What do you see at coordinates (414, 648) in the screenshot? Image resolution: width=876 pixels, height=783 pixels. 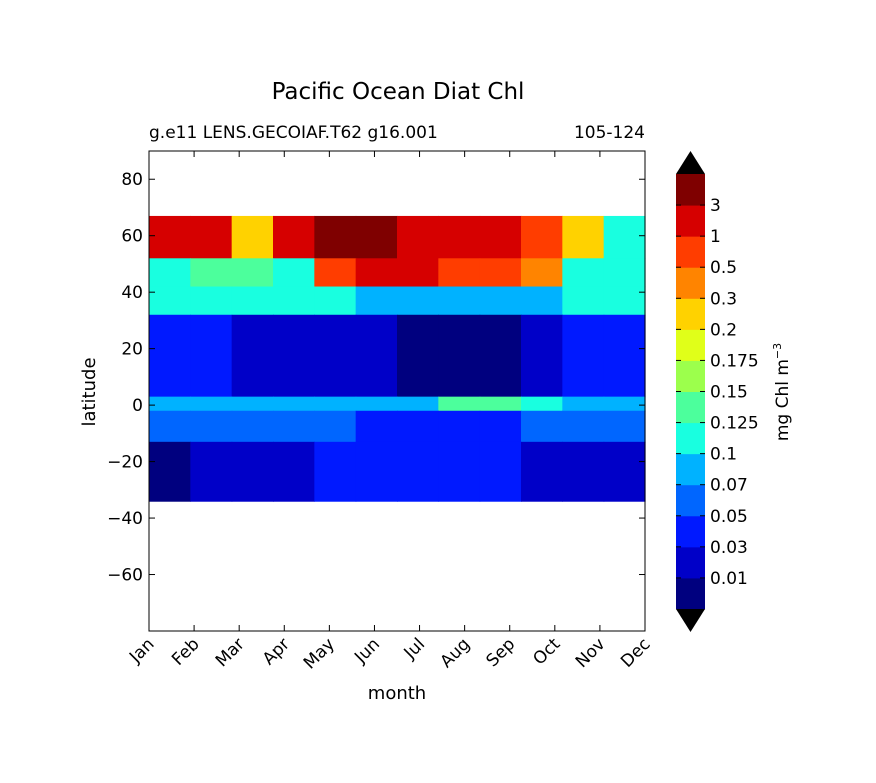 I see `x-tick-label: Jul` at bounding box center [414, 648].